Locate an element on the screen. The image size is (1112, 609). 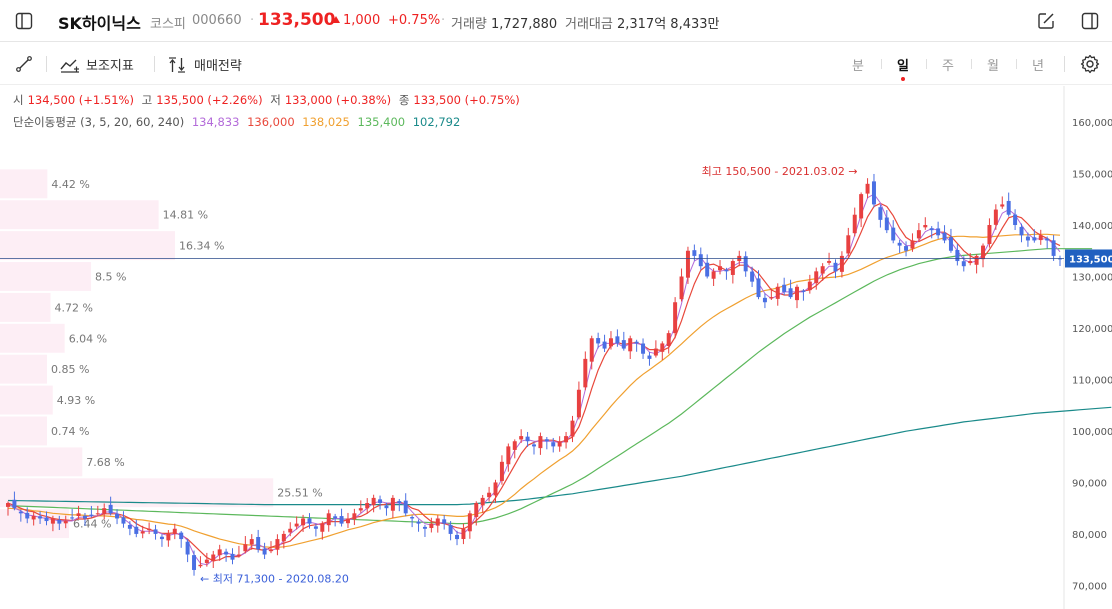
trade-amount-label: 거래대금 is located at coordinates (589, 24).